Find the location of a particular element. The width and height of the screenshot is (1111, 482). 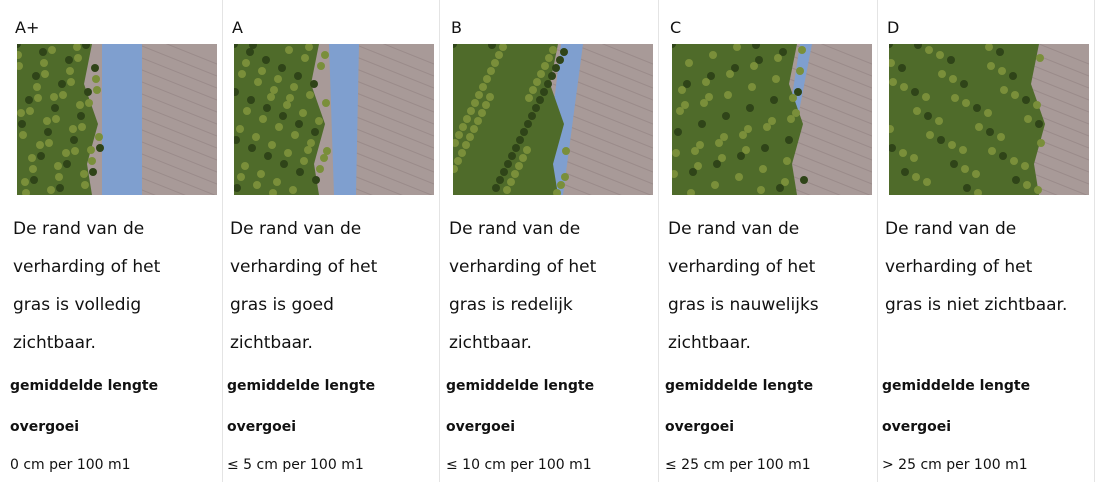

measure: ≤ 25 cm per 100 m1 is located at coordinates (738, 465).